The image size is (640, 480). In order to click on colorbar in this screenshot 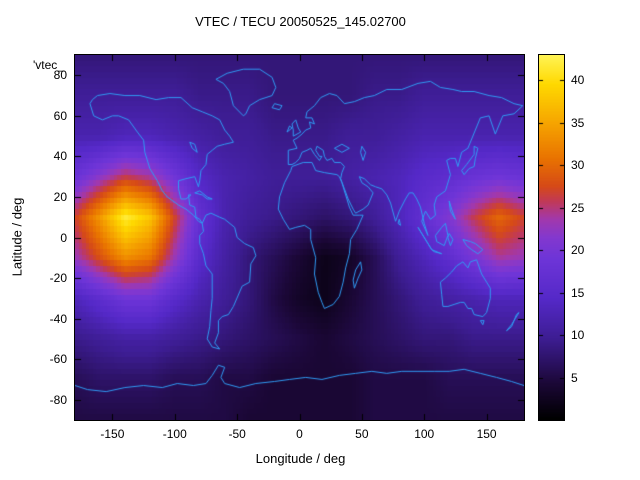, I will do `click(551, 237)`.